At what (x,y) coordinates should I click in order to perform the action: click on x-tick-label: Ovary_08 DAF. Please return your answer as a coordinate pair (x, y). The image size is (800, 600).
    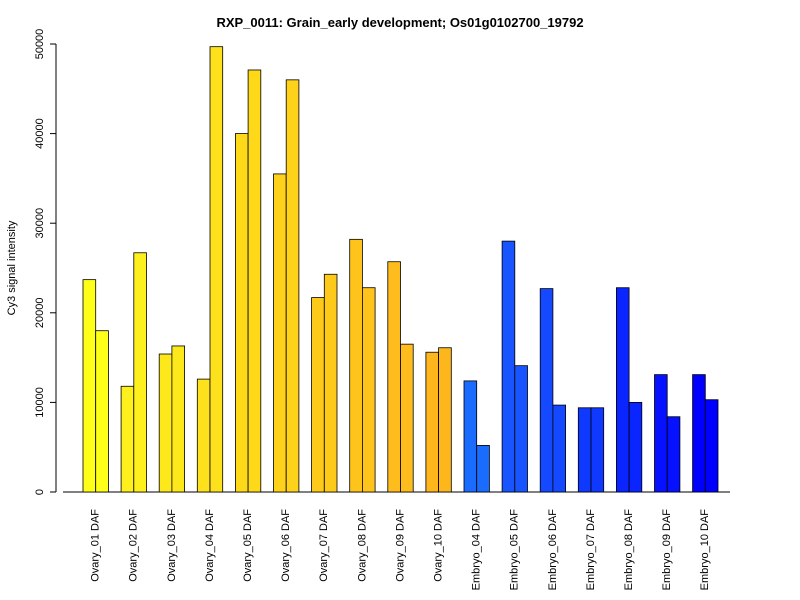
    Looking at the image, I should click on (362, 545).